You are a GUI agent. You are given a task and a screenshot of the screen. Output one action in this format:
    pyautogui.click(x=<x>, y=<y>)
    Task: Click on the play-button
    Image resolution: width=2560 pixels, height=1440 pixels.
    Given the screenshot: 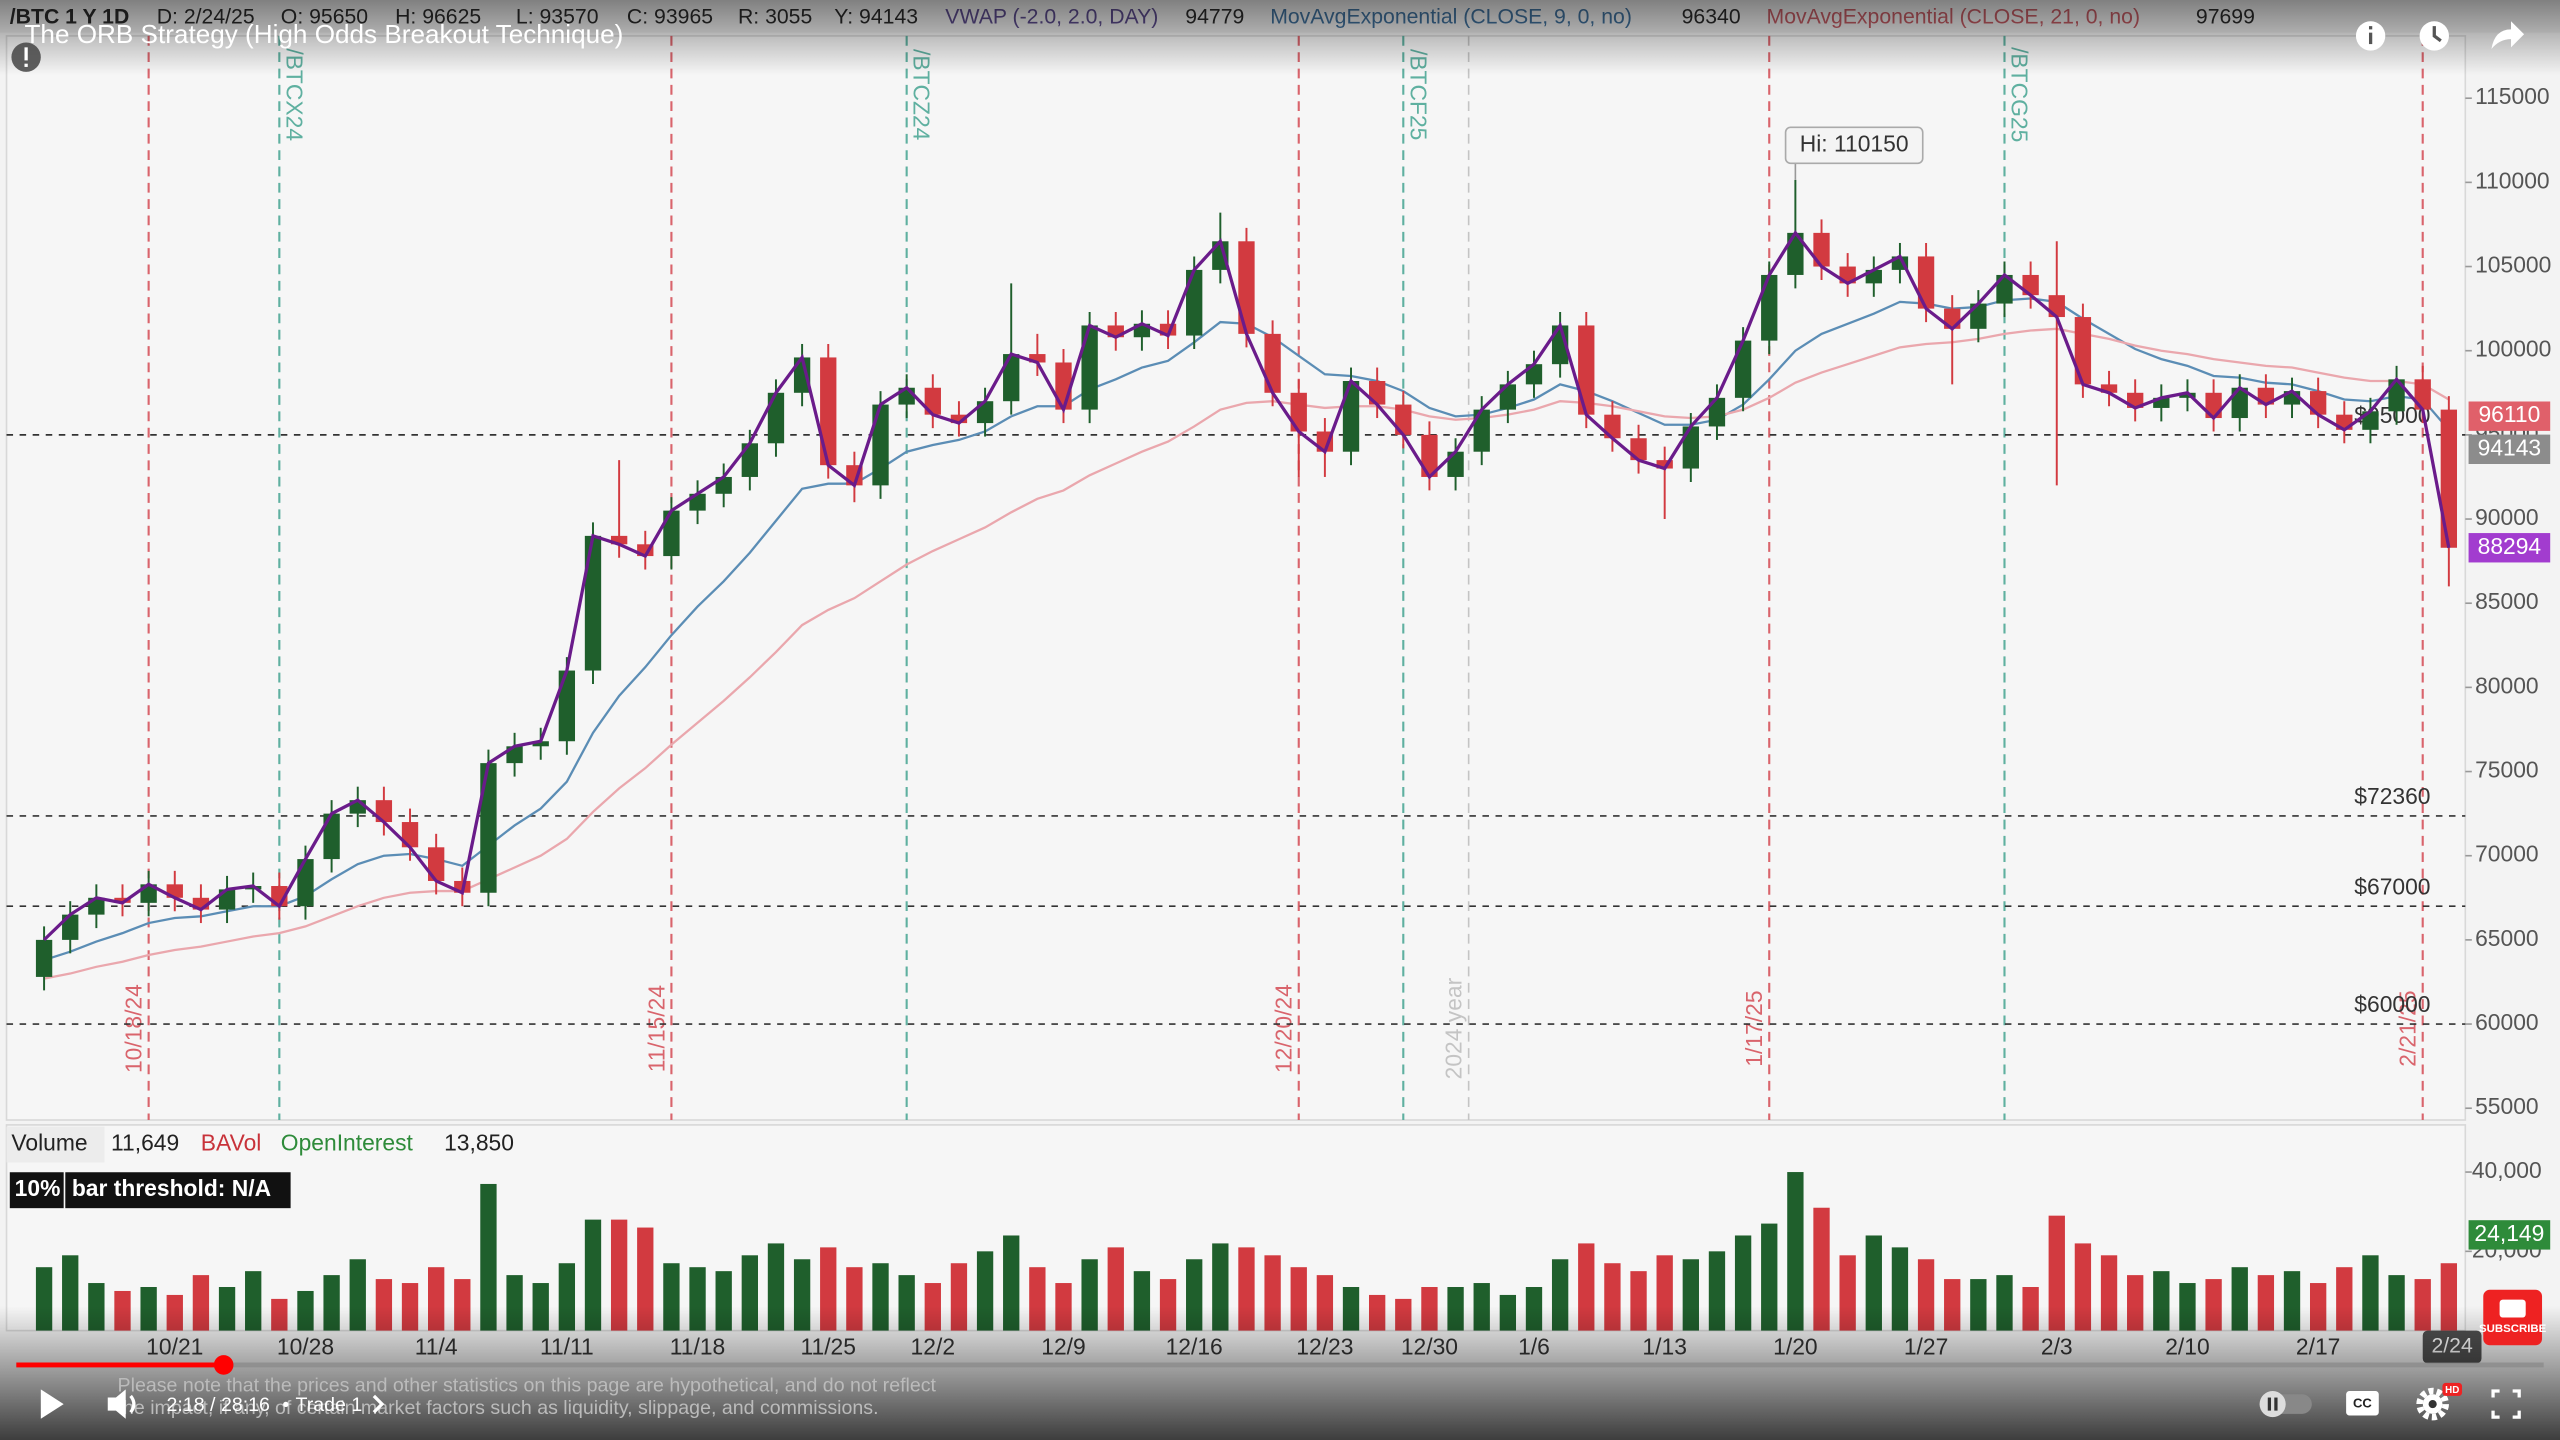 What is the action you would take?
    pyautogui.click(x=52, y=1404)
    